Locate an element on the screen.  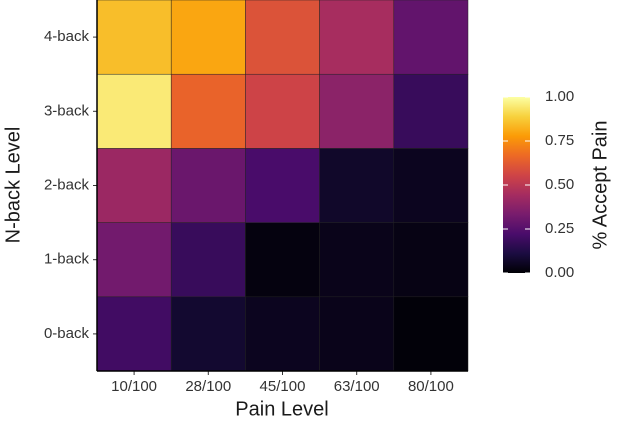
x-tick-label: 45/100 is located at coordinates (283, 386).